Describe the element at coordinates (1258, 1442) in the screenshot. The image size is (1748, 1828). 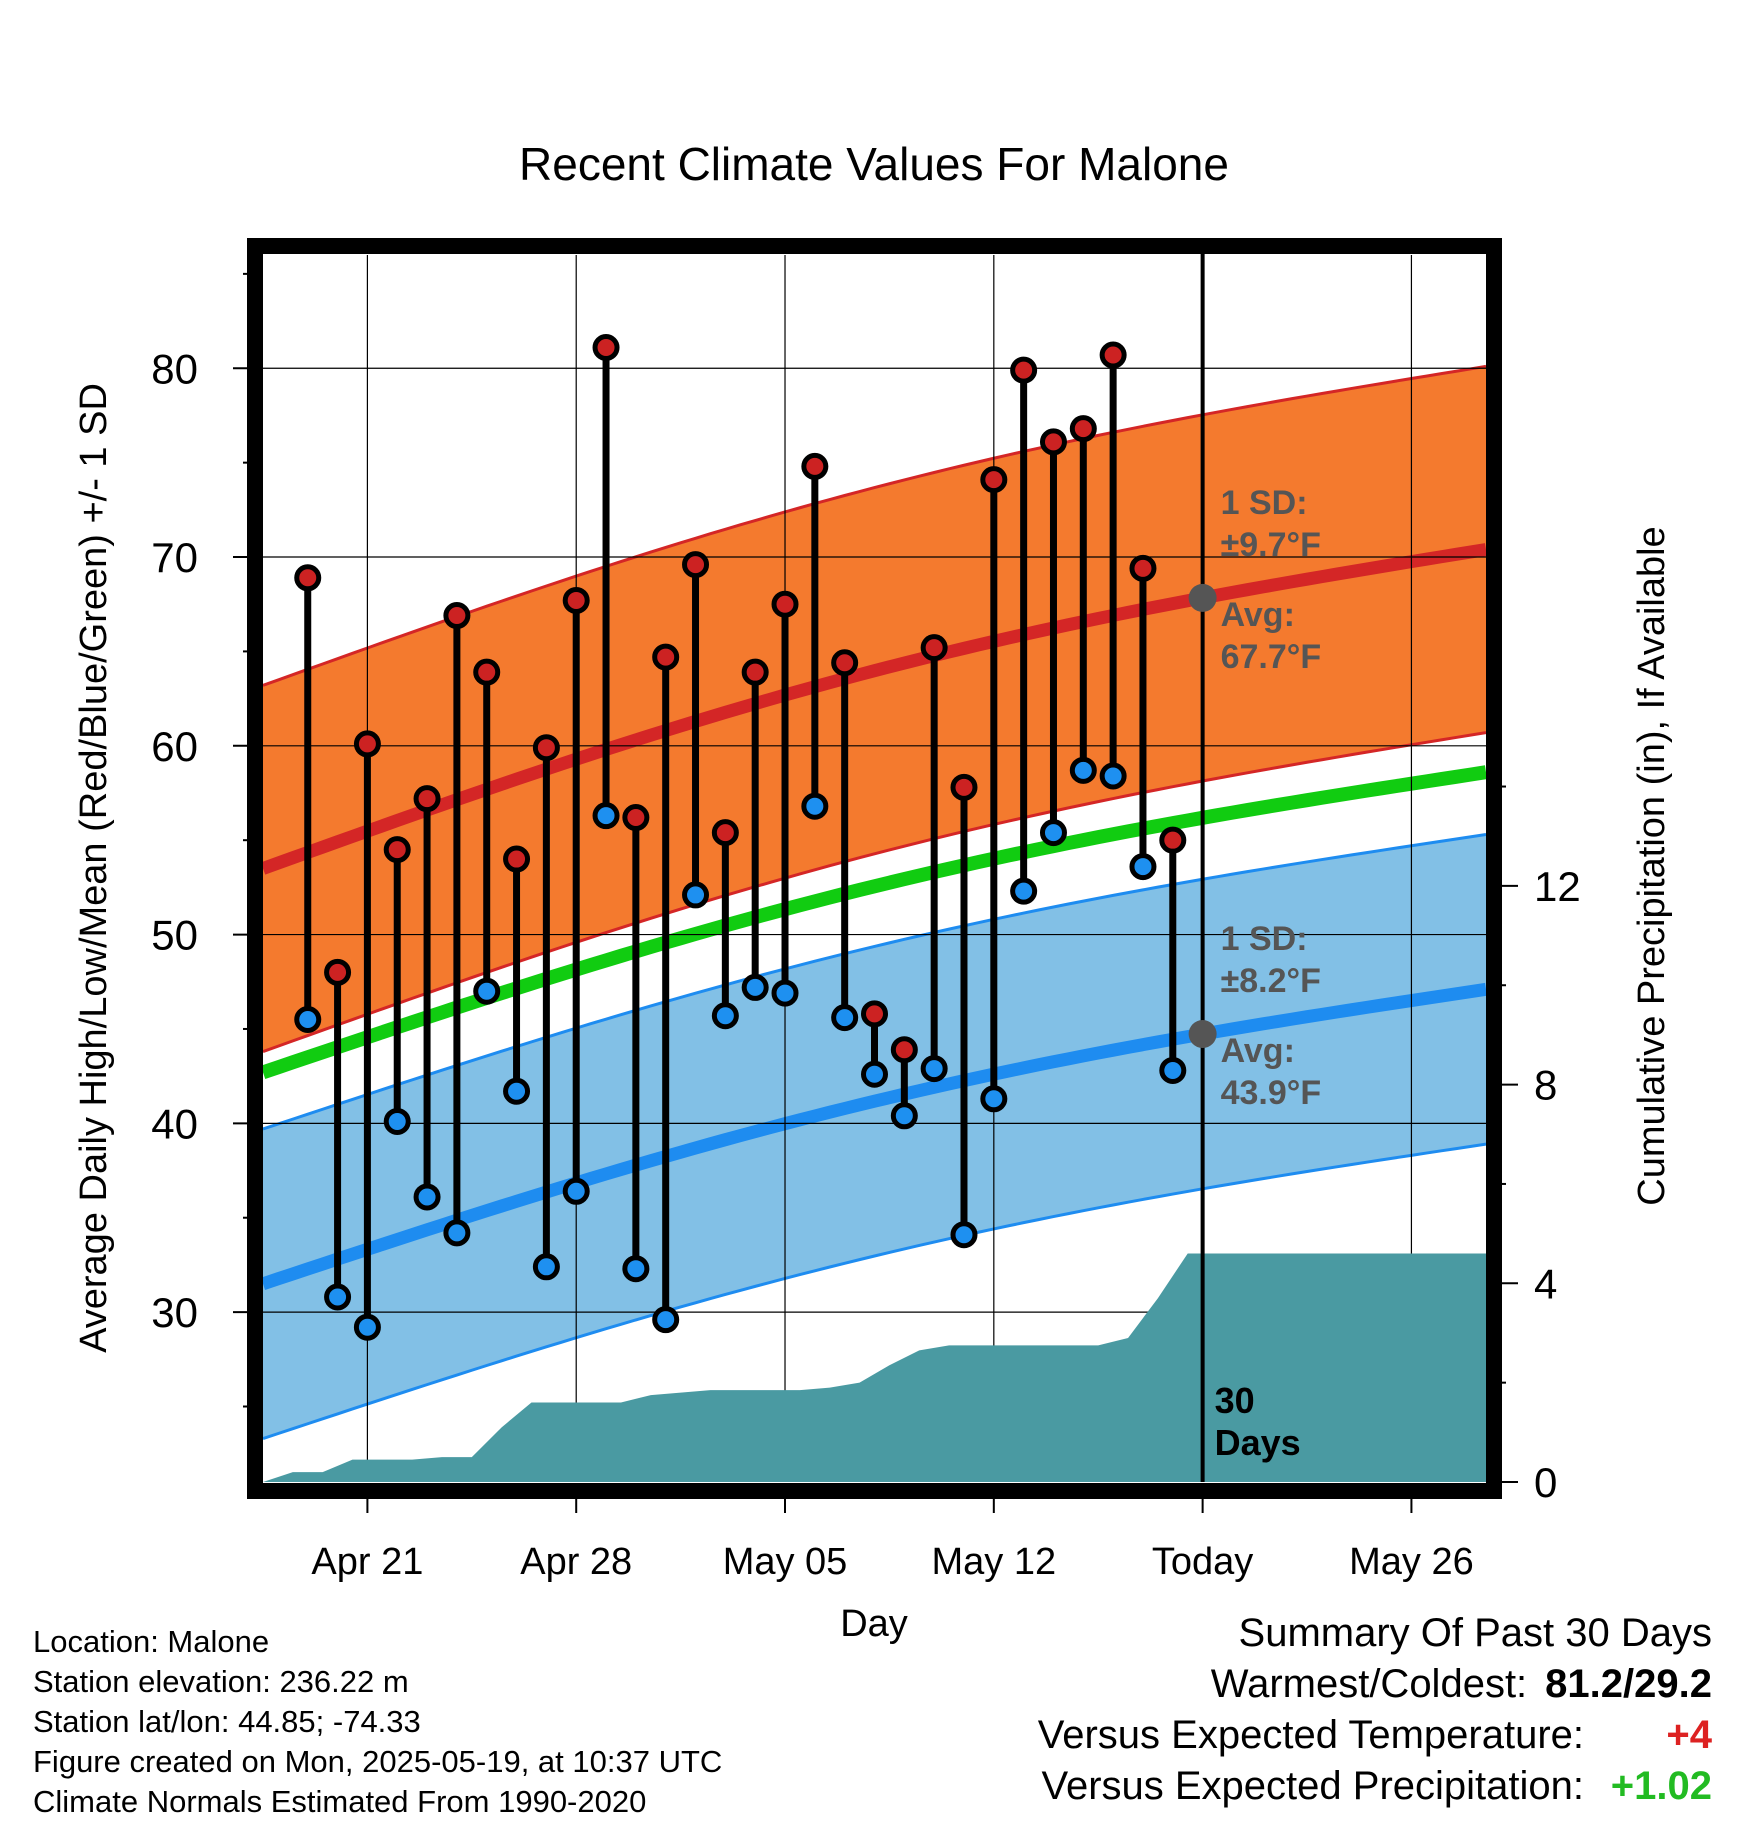
I see `window-label-days: Days` at that location.